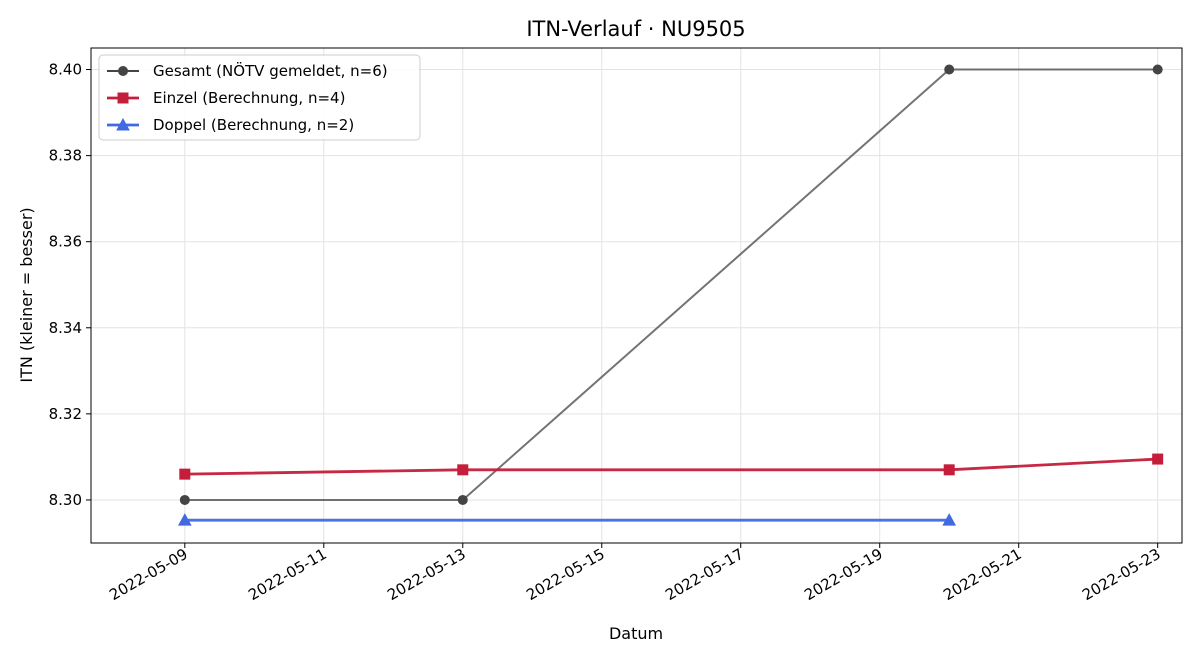 This screenshot has height=664, width=1200. What do you see at coordinates (26, 294) in the screenshot?
I see `y-axis-label: ITN (kleiner = besser)` at bounding box center [26, 294].